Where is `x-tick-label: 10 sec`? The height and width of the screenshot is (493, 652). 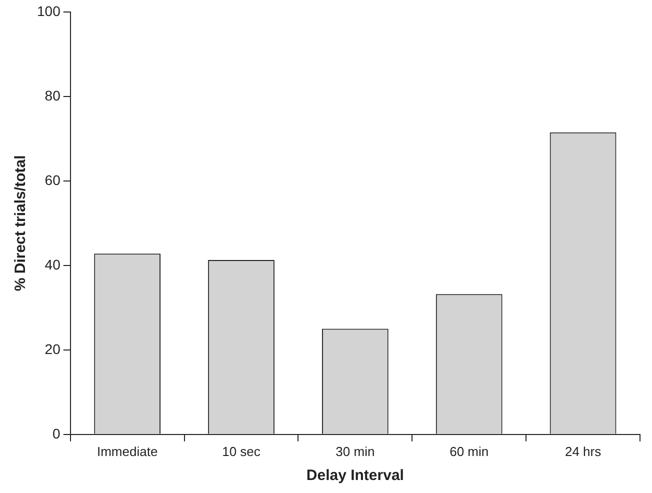 x-tick-label: 10 sec is located at coordinates (241, 451).